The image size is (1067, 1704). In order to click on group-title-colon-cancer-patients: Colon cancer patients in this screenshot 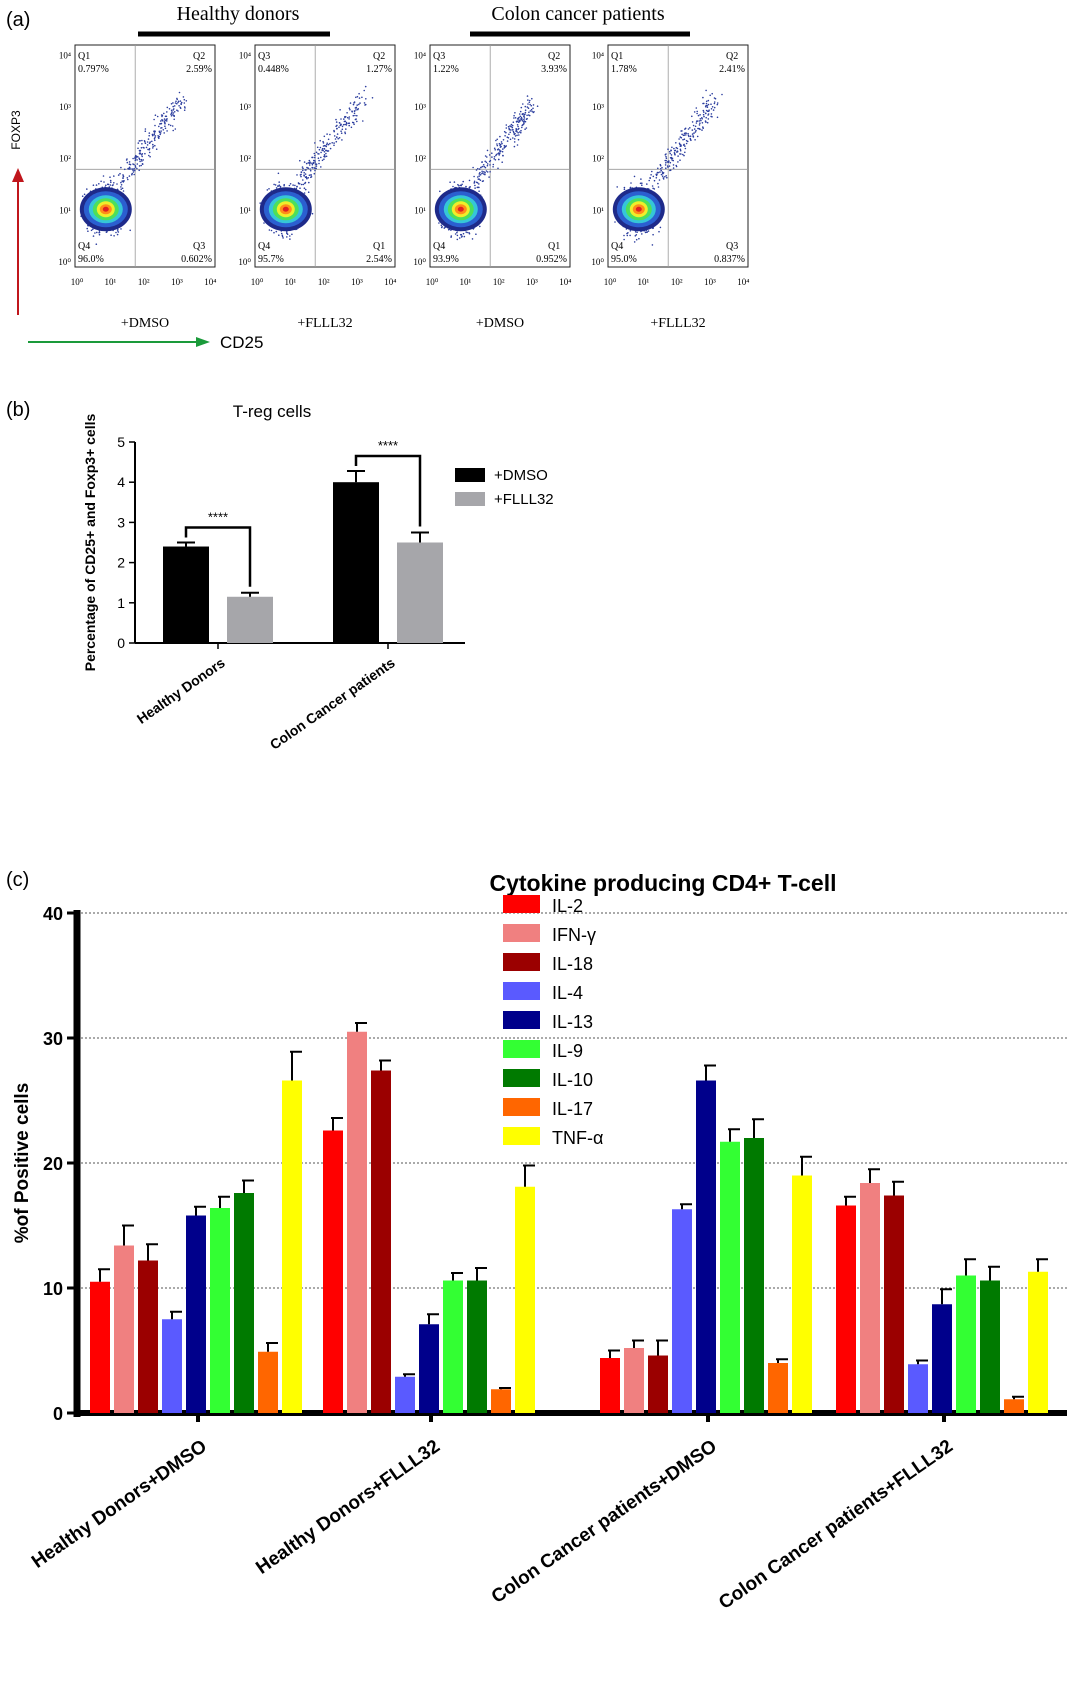, I will do `click(577, 14)`.